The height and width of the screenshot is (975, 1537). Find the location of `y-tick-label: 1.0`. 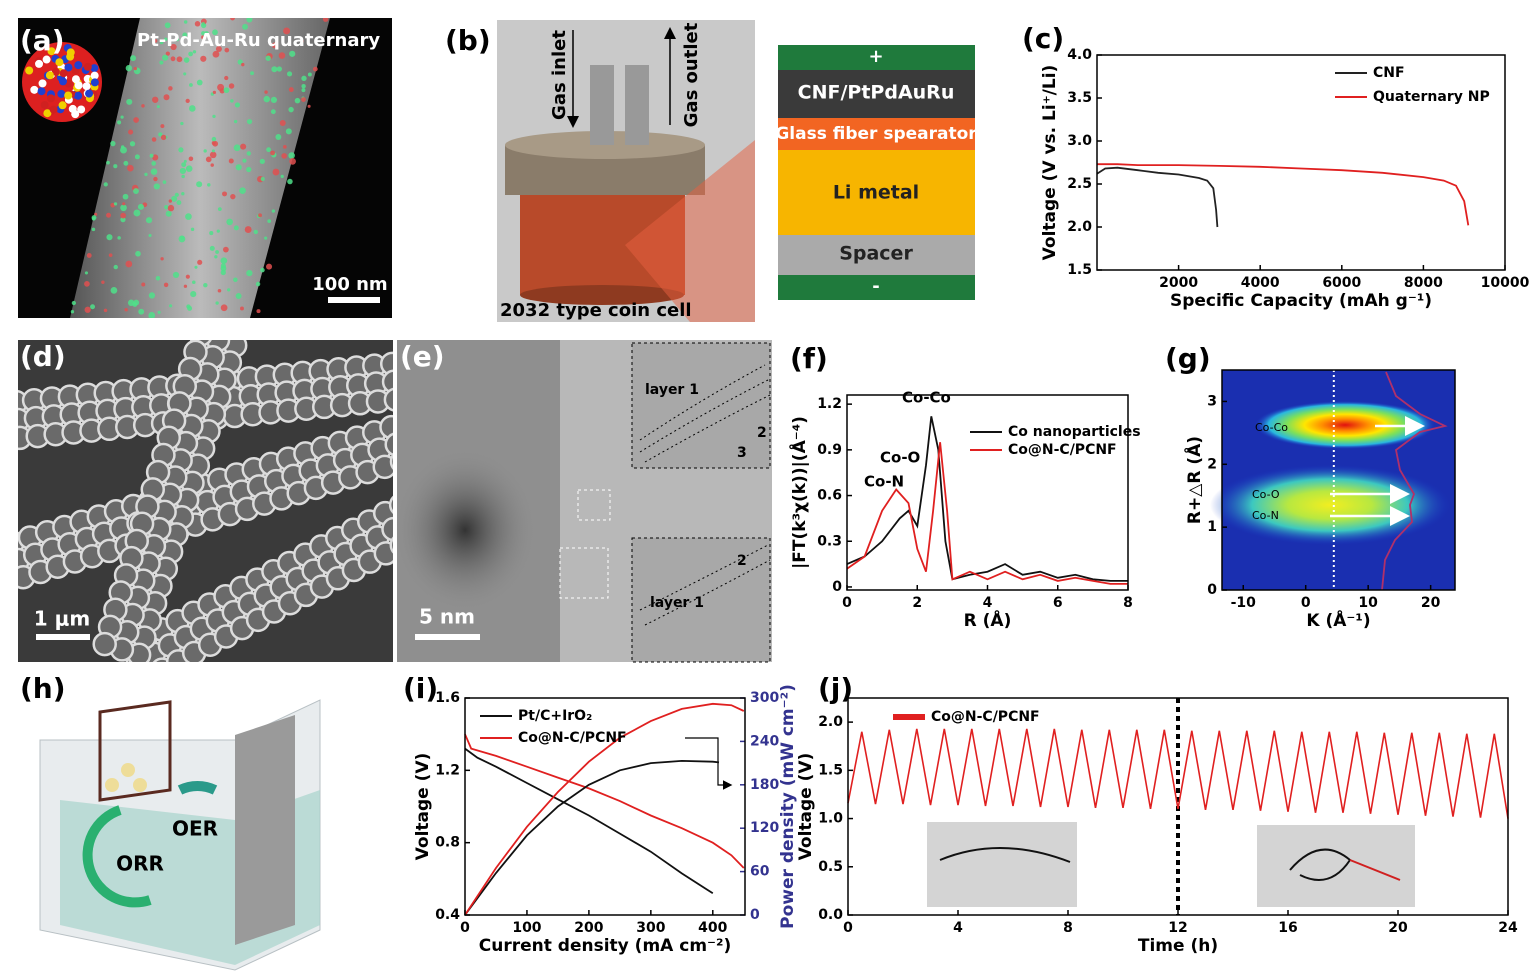

y-tick-label: 1.0 is located at coordinates (830, 819).